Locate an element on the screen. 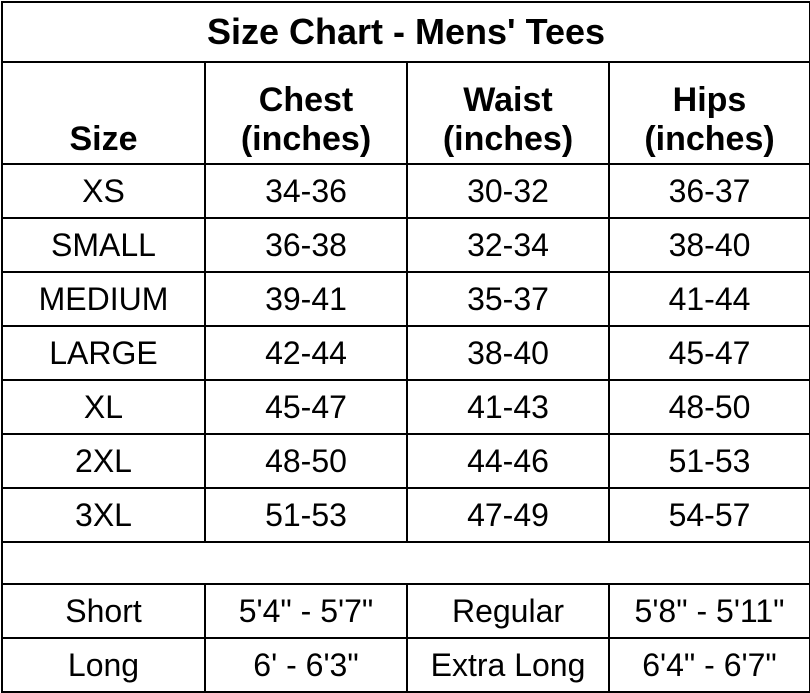  table-cell: 3XL is located at coordinates (103, 515).